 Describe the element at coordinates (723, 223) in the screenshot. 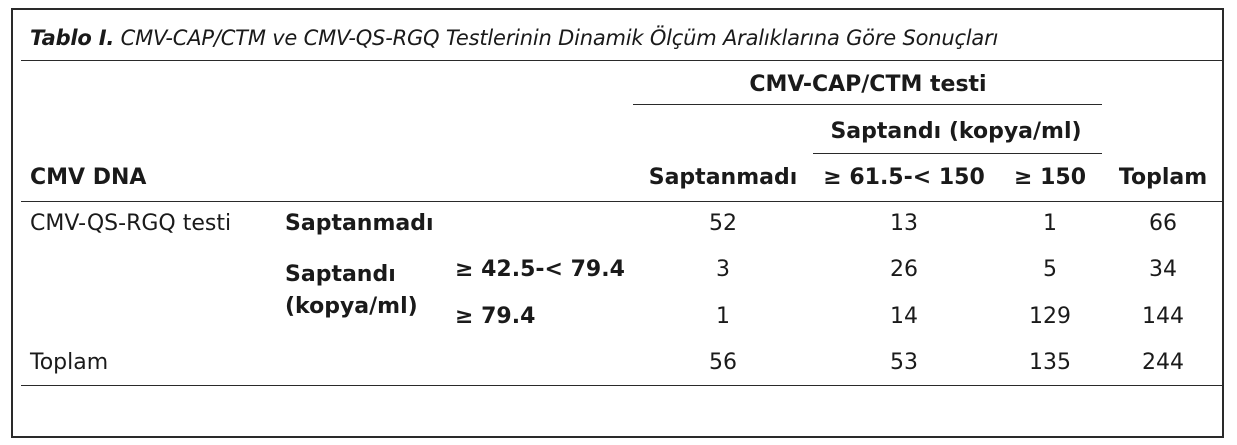

I see `table-cell: 52` at that location.